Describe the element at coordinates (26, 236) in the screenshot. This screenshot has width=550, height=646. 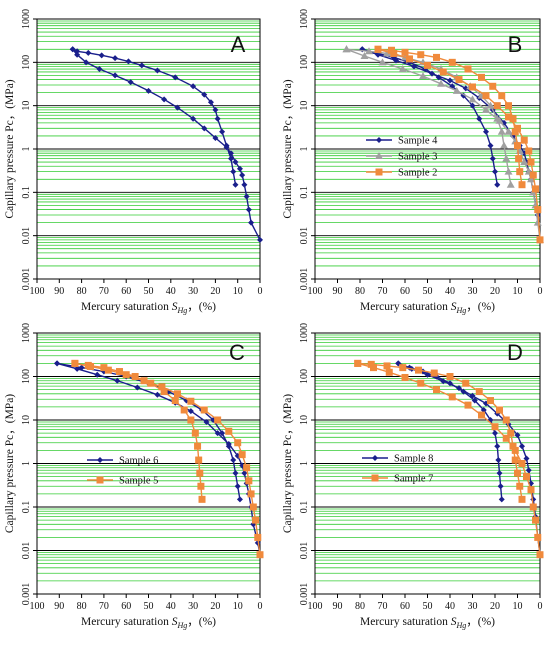
I see `y-tick-label: 0.01` at that location.